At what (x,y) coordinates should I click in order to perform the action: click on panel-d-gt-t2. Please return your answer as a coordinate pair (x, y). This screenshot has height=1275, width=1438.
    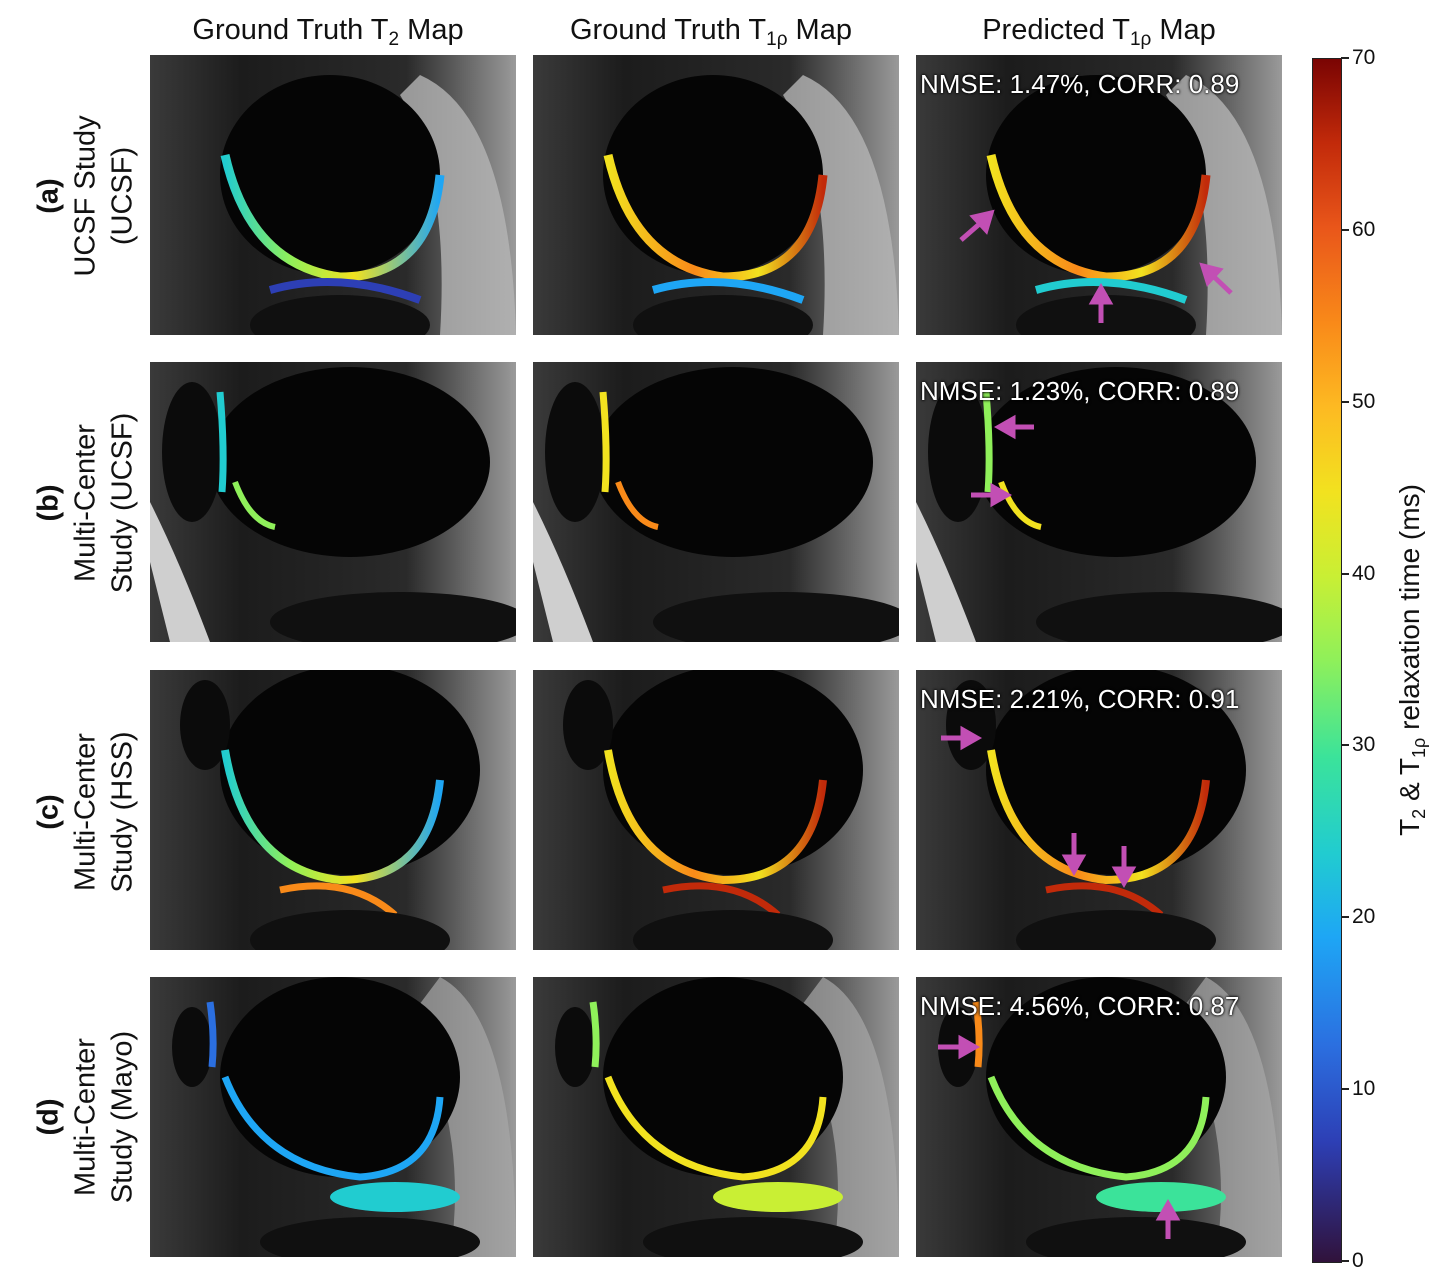
    Looking at the image, I should click on (333, 1117).